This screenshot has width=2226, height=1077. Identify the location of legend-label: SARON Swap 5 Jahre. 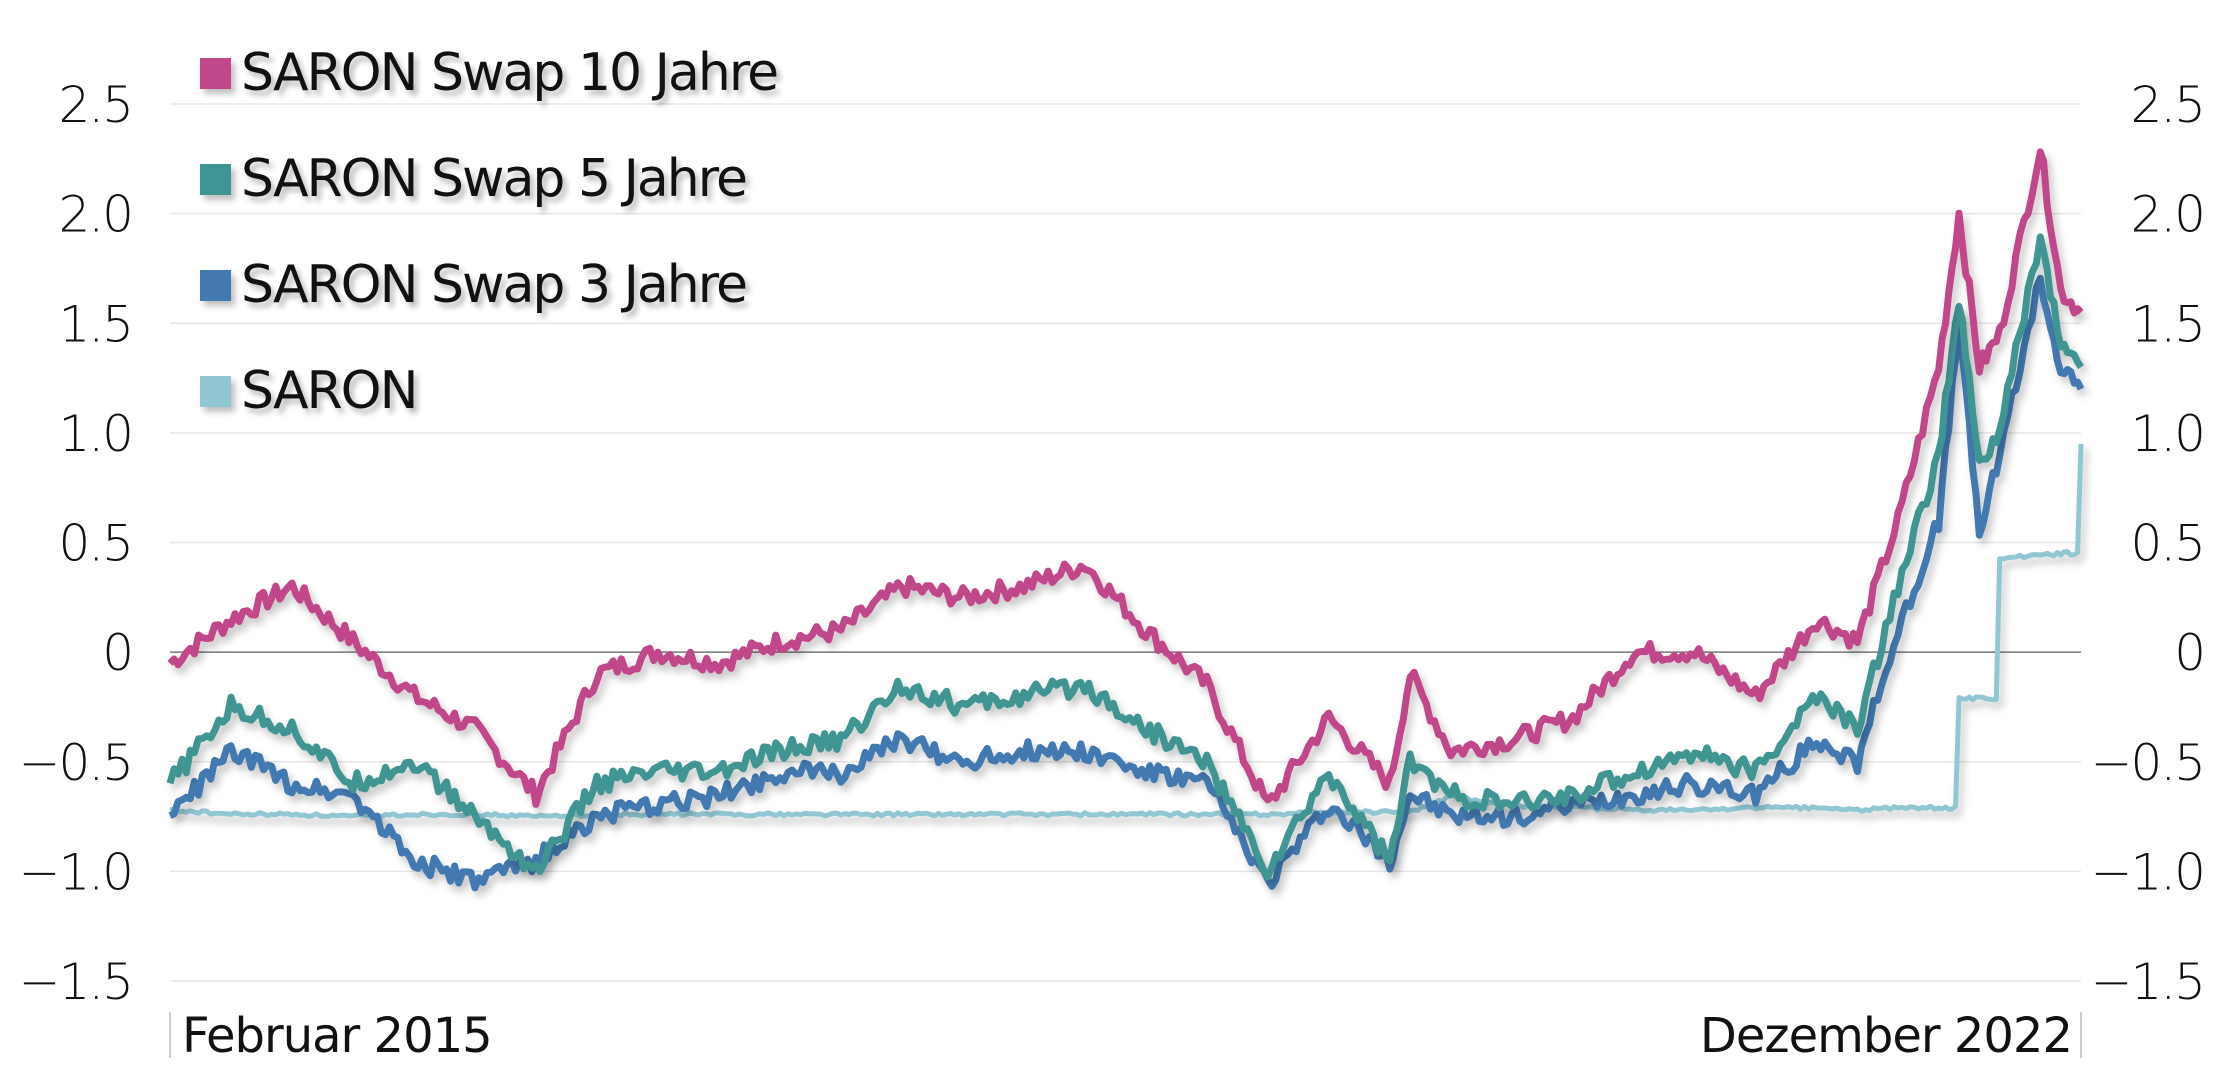
(494, 179).